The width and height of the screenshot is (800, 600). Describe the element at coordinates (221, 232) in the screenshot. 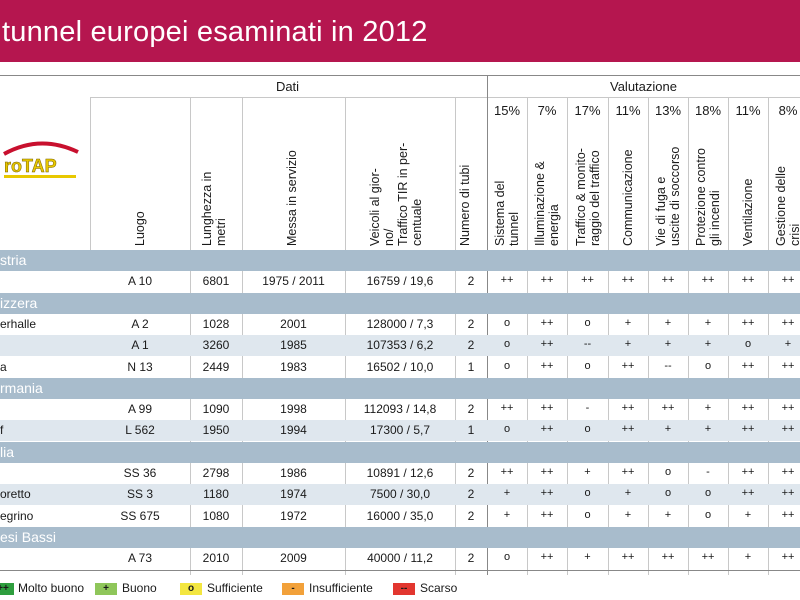

I see `col-header-lunghezza-line: metri` at that location.